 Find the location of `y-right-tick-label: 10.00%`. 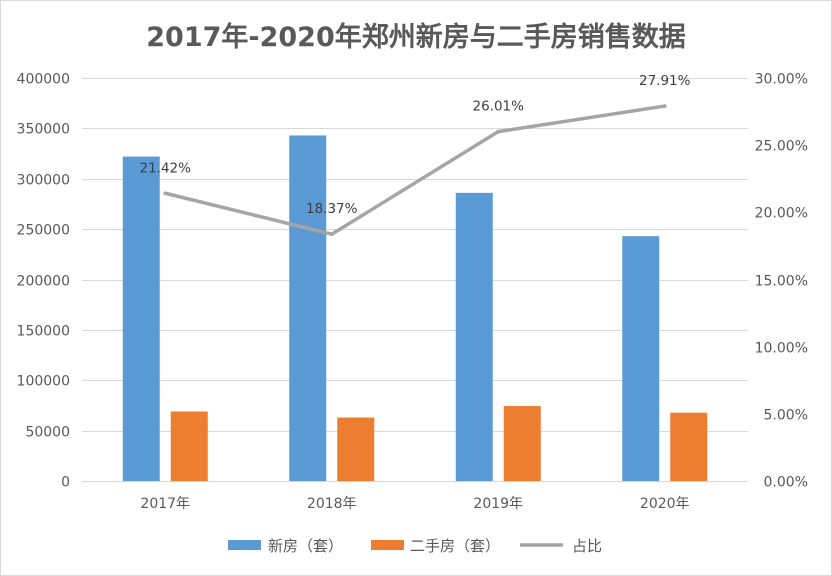

y-right-tick-label: 10.00% is located at coordinates (781, 349).